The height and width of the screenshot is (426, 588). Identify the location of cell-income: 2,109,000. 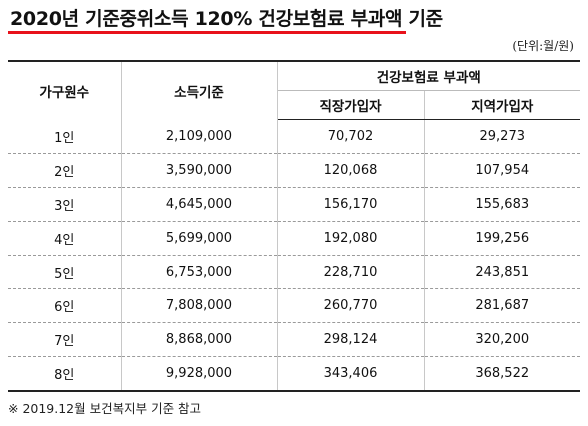
(199, 136).